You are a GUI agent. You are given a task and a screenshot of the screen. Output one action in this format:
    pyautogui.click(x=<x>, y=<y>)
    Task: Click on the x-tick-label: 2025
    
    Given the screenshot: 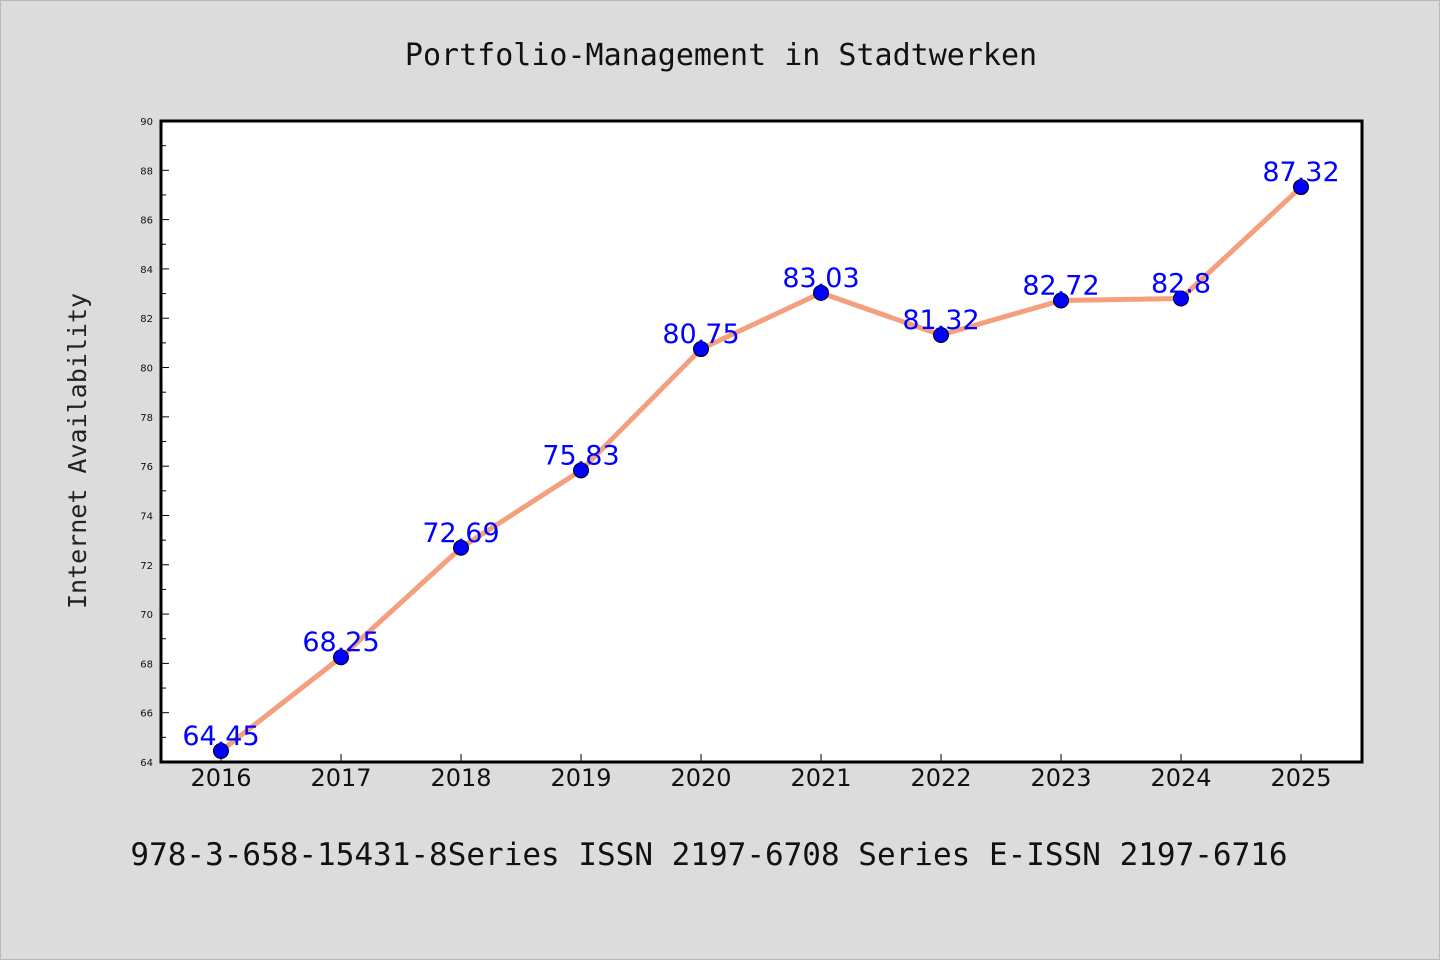 What is the action you would take?
    pyautogui.click(x=1300, y=778)
    